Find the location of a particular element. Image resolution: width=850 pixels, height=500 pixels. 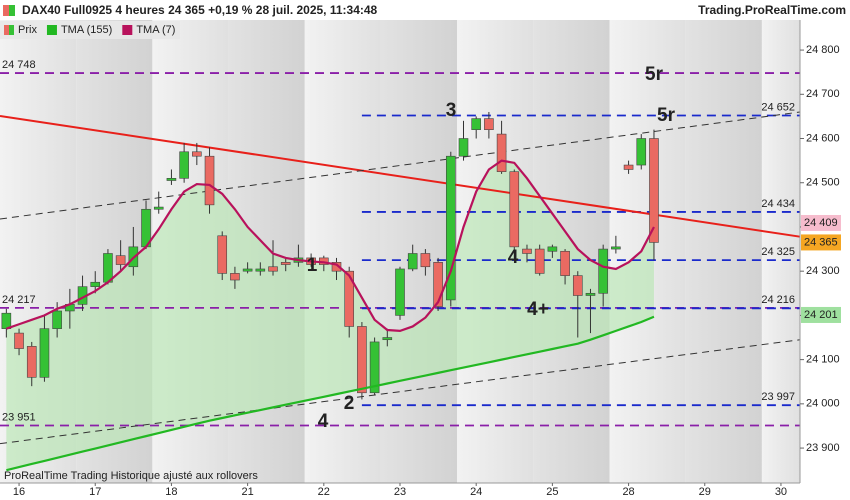

x-tick-label: 16 is located at coordinates (19, 492).